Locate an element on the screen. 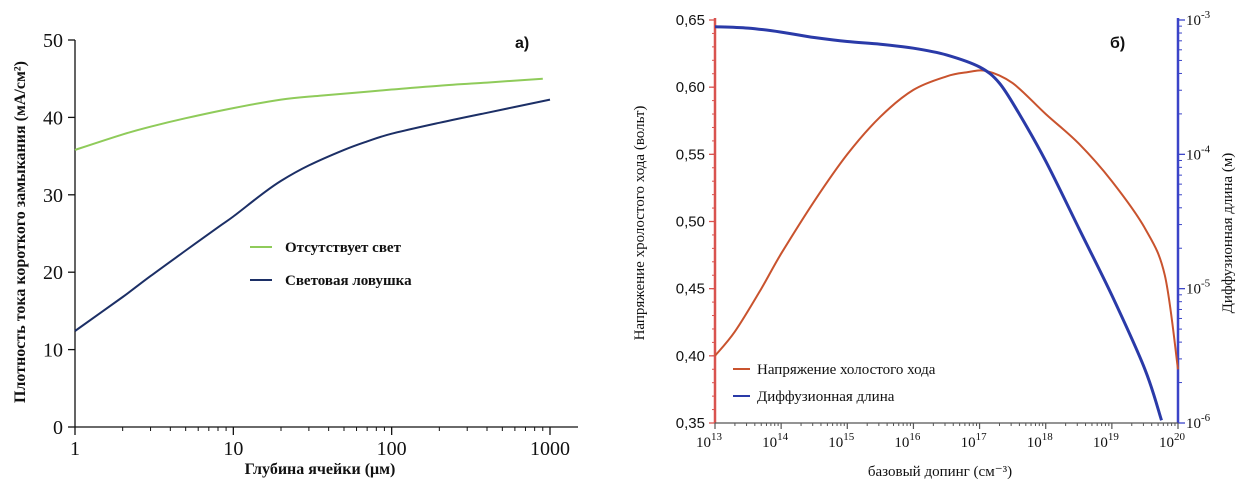  panel-b-x-tick-label: 1014 is located at coordinates (775, 441).